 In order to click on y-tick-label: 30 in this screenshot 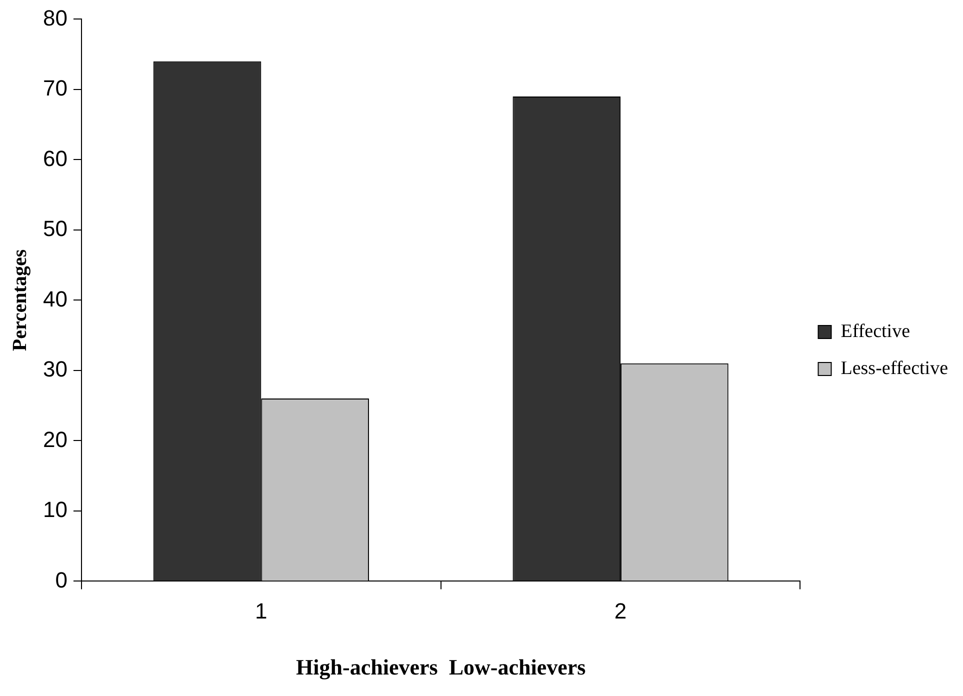, I will do `click(55, 369)`.